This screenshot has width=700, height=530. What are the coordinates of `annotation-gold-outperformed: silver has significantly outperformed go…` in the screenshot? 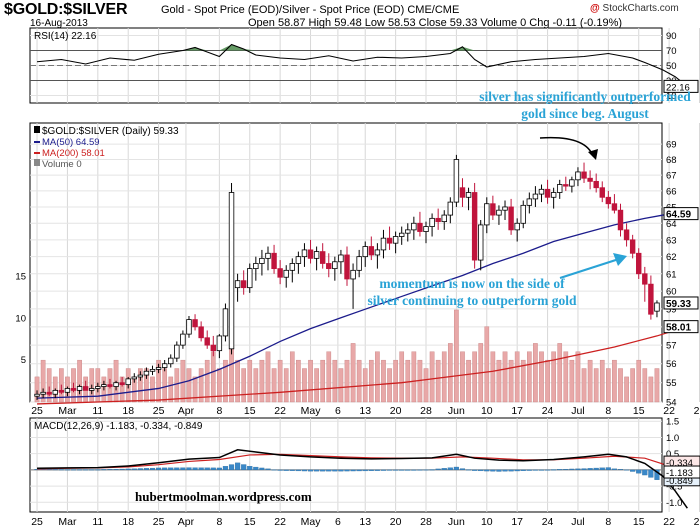 It's located at (585, 105).